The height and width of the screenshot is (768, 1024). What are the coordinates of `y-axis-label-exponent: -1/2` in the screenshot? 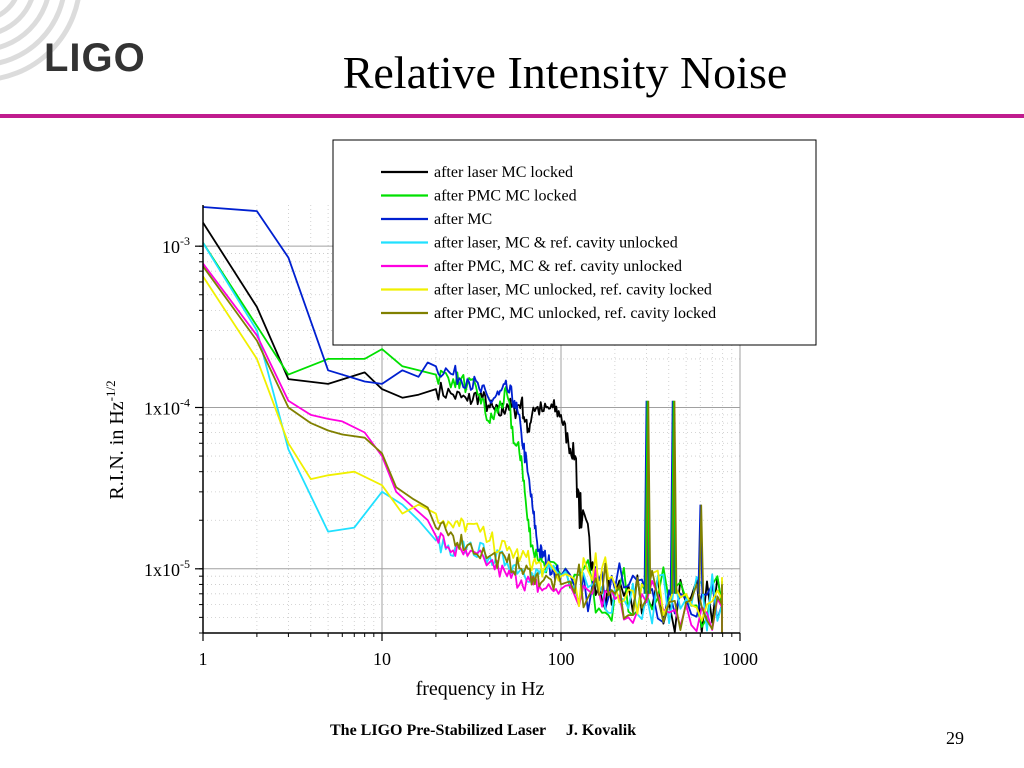 It's located at (110, 390).